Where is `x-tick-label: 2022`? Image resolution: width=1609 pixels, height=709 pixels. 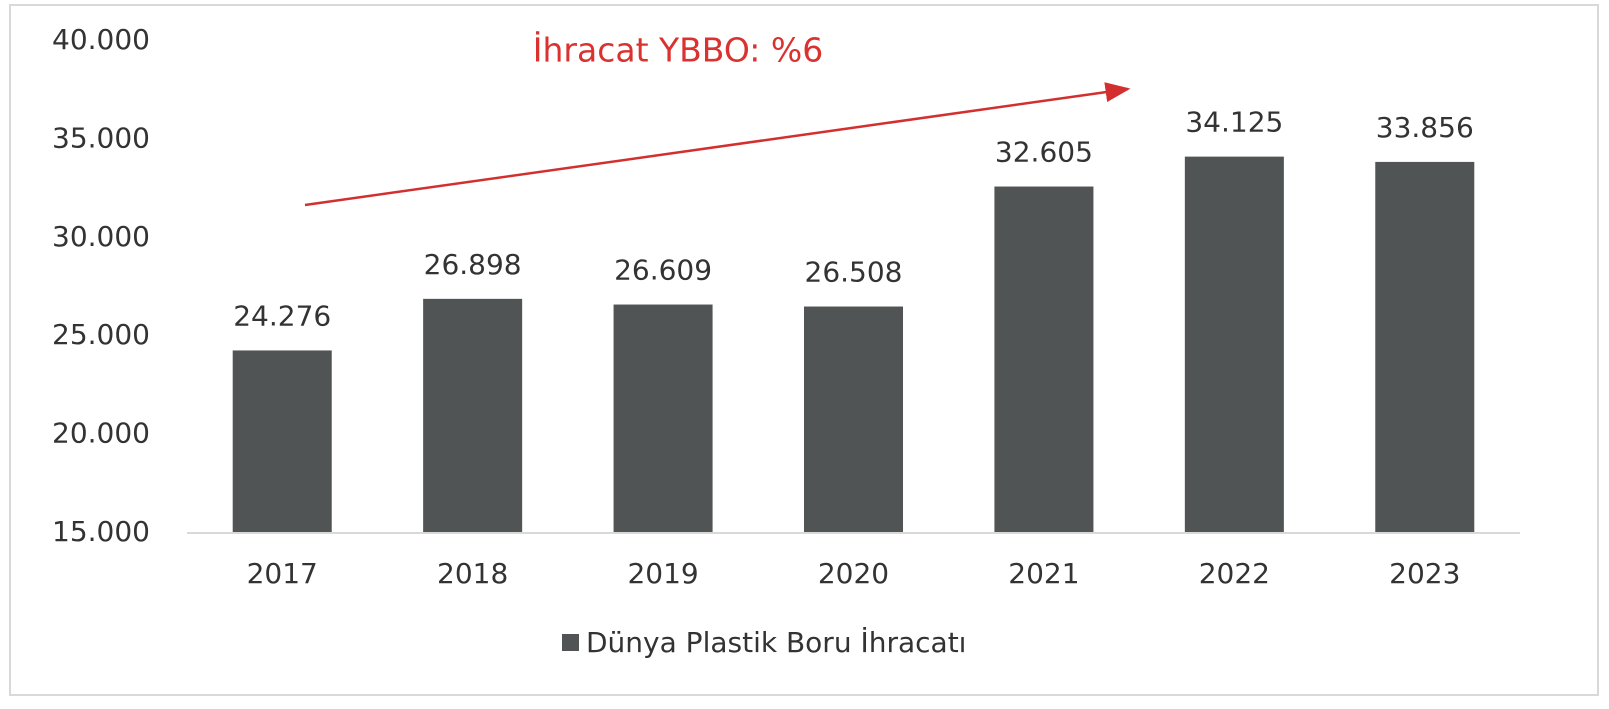
x-tick-label: 2022 is located at coordinates (1234, 573).